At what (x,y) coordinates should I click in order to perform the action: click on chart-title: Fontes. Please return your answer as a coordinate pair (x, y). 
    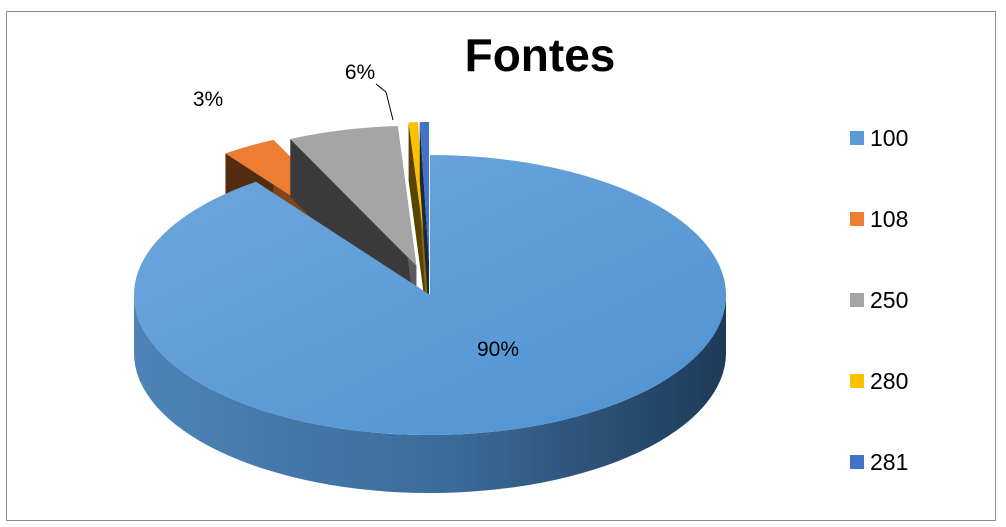
    Looking at the image, I should click on (540, 55).